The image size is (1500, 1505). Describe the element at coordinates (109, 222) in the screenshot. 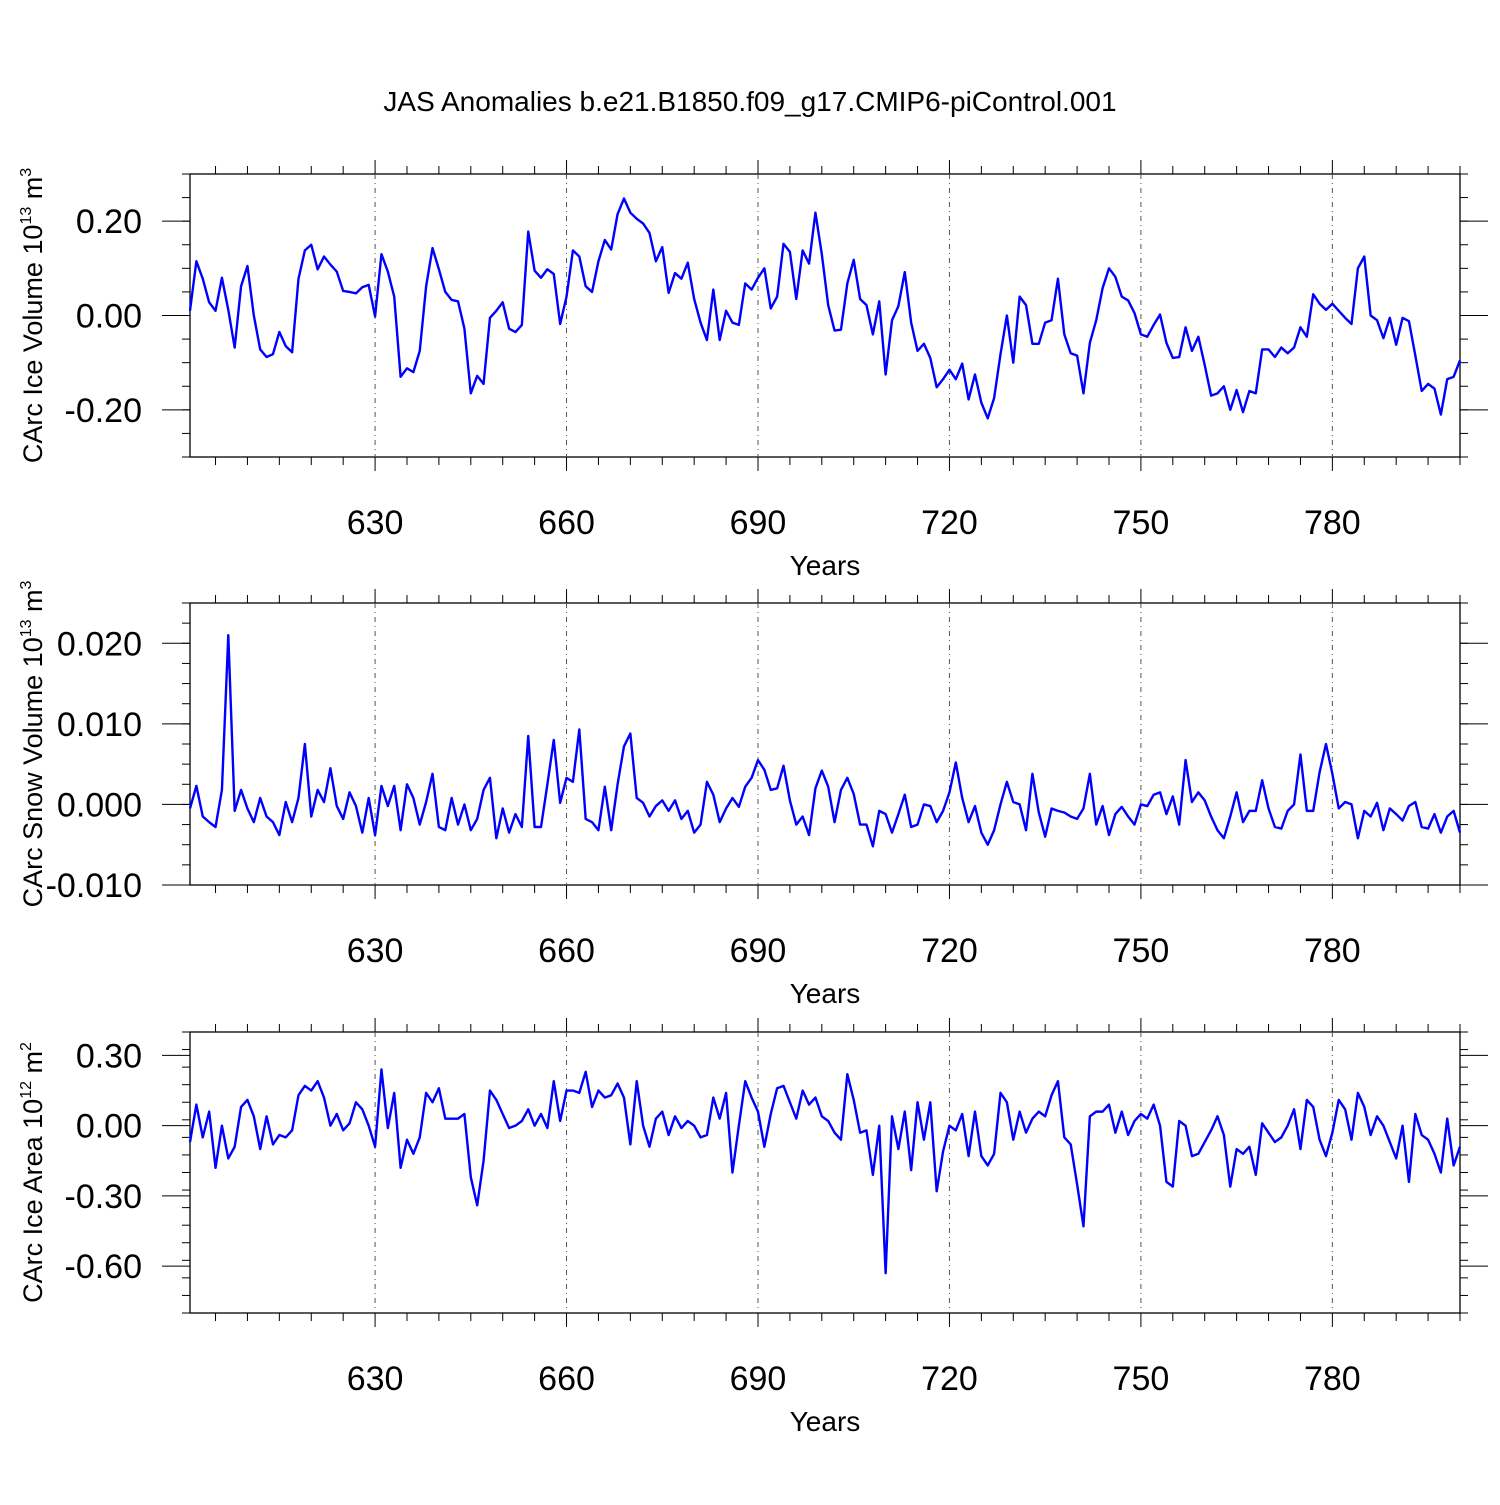

I see `y-tick-label: 0.20` at that location.